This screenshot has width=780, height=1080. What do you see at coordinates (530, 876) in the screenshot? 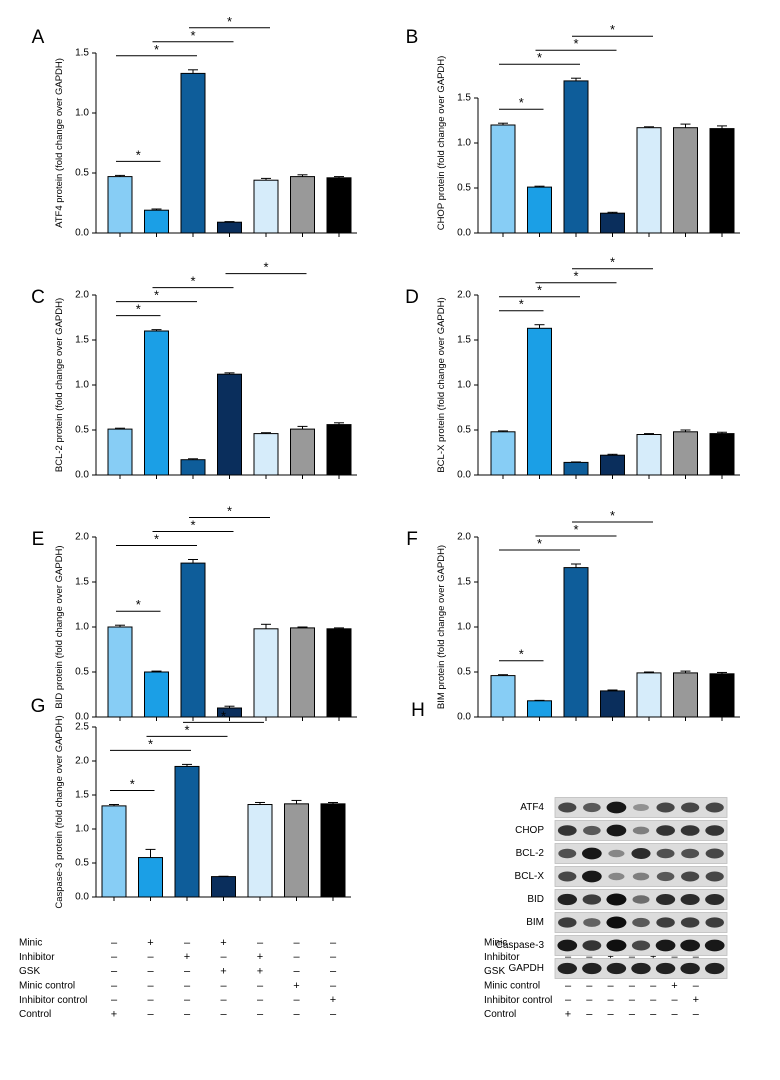
I see `blot-row-label: BCL-X` at bounding box center [530, 876].